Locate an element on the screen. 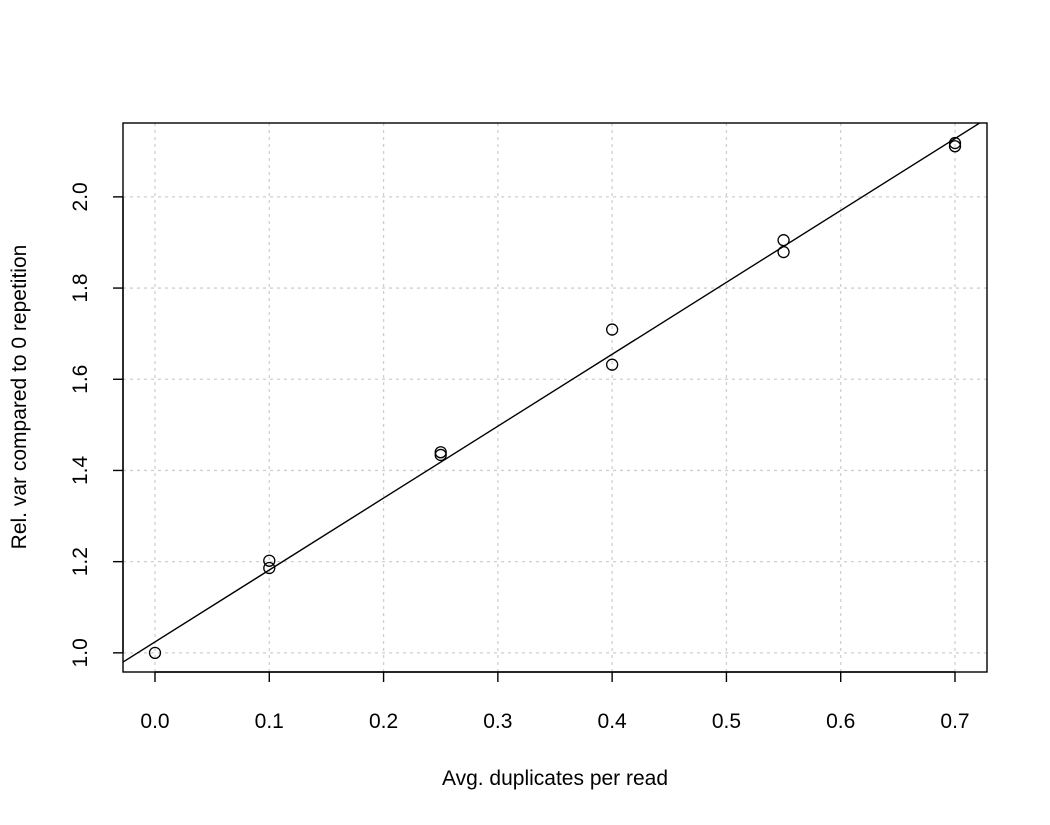  y-axis-title: Rel. var compared to 0 repetition is located at coordinates (19, 397).